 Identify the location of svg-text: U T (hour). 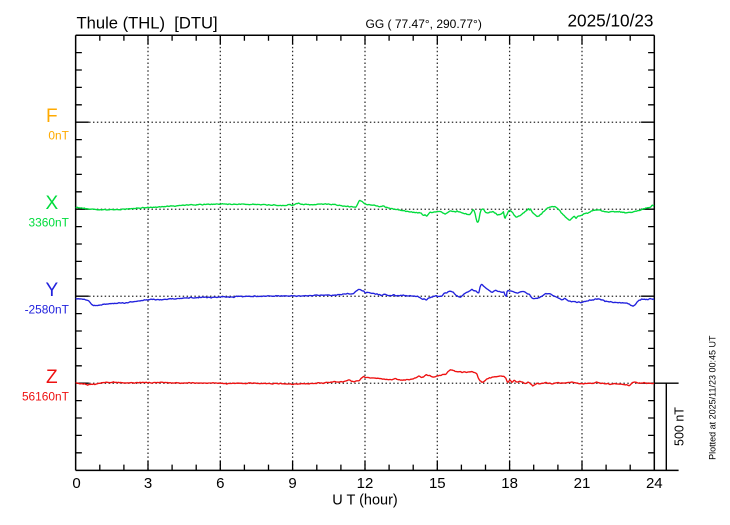
(365, 501).